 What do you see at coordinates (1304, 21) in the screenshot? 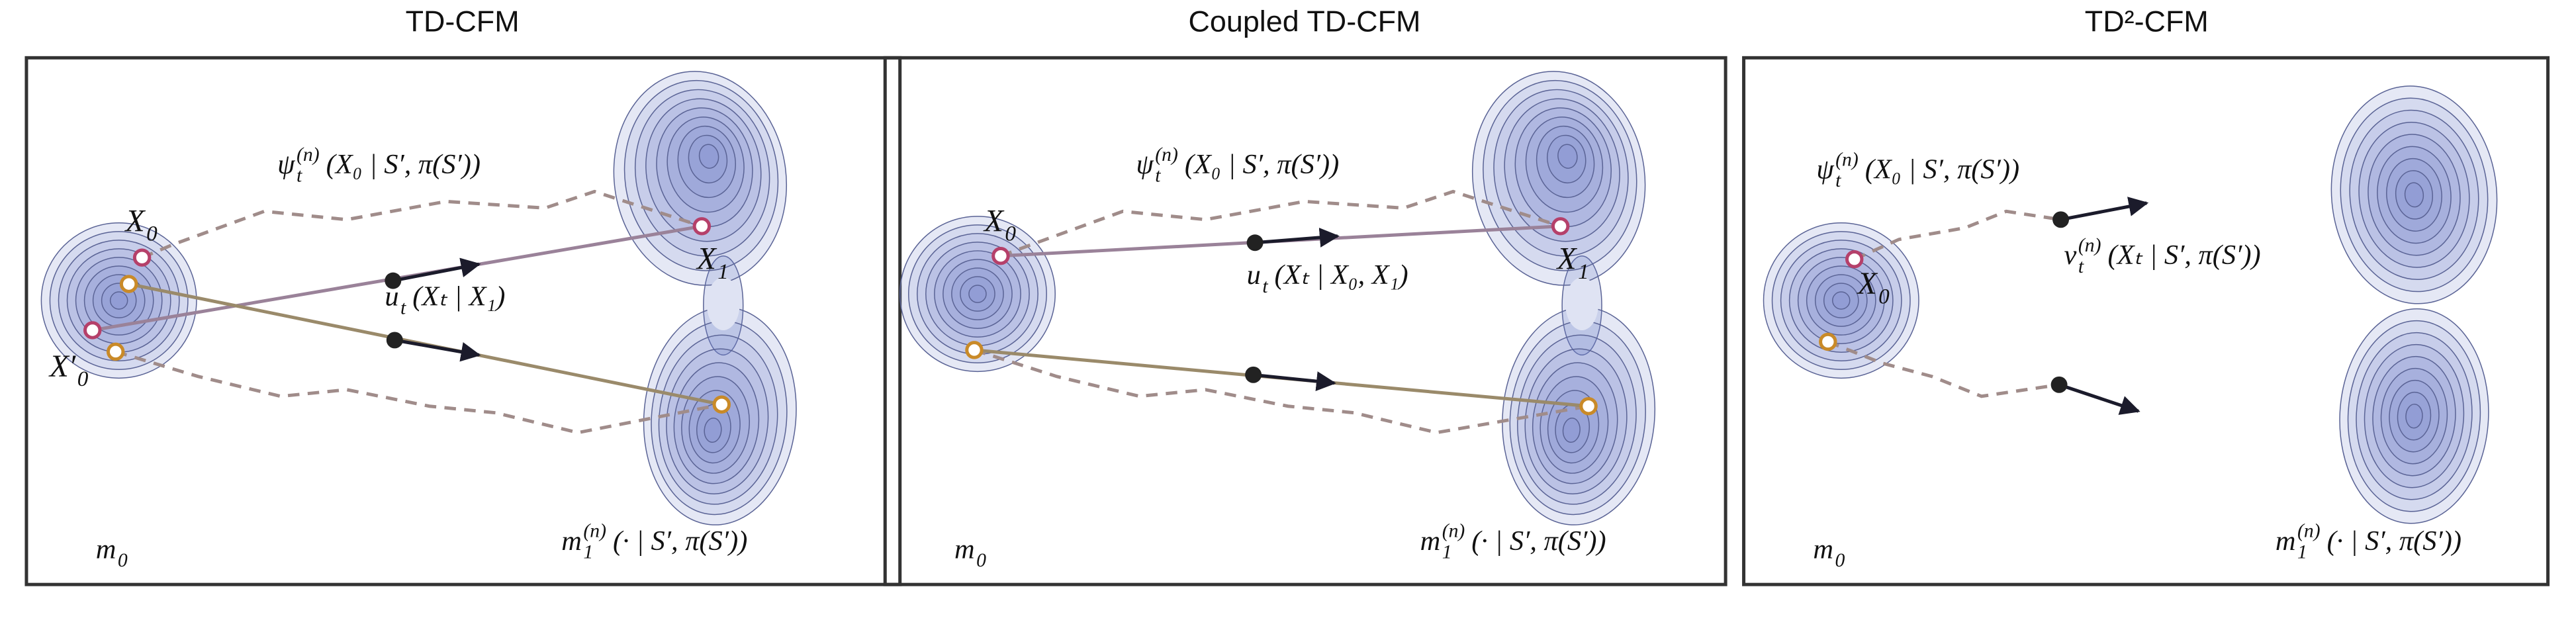
I see `panel-title: Coupled TD-CFM` at bounding box center [1304, 21].